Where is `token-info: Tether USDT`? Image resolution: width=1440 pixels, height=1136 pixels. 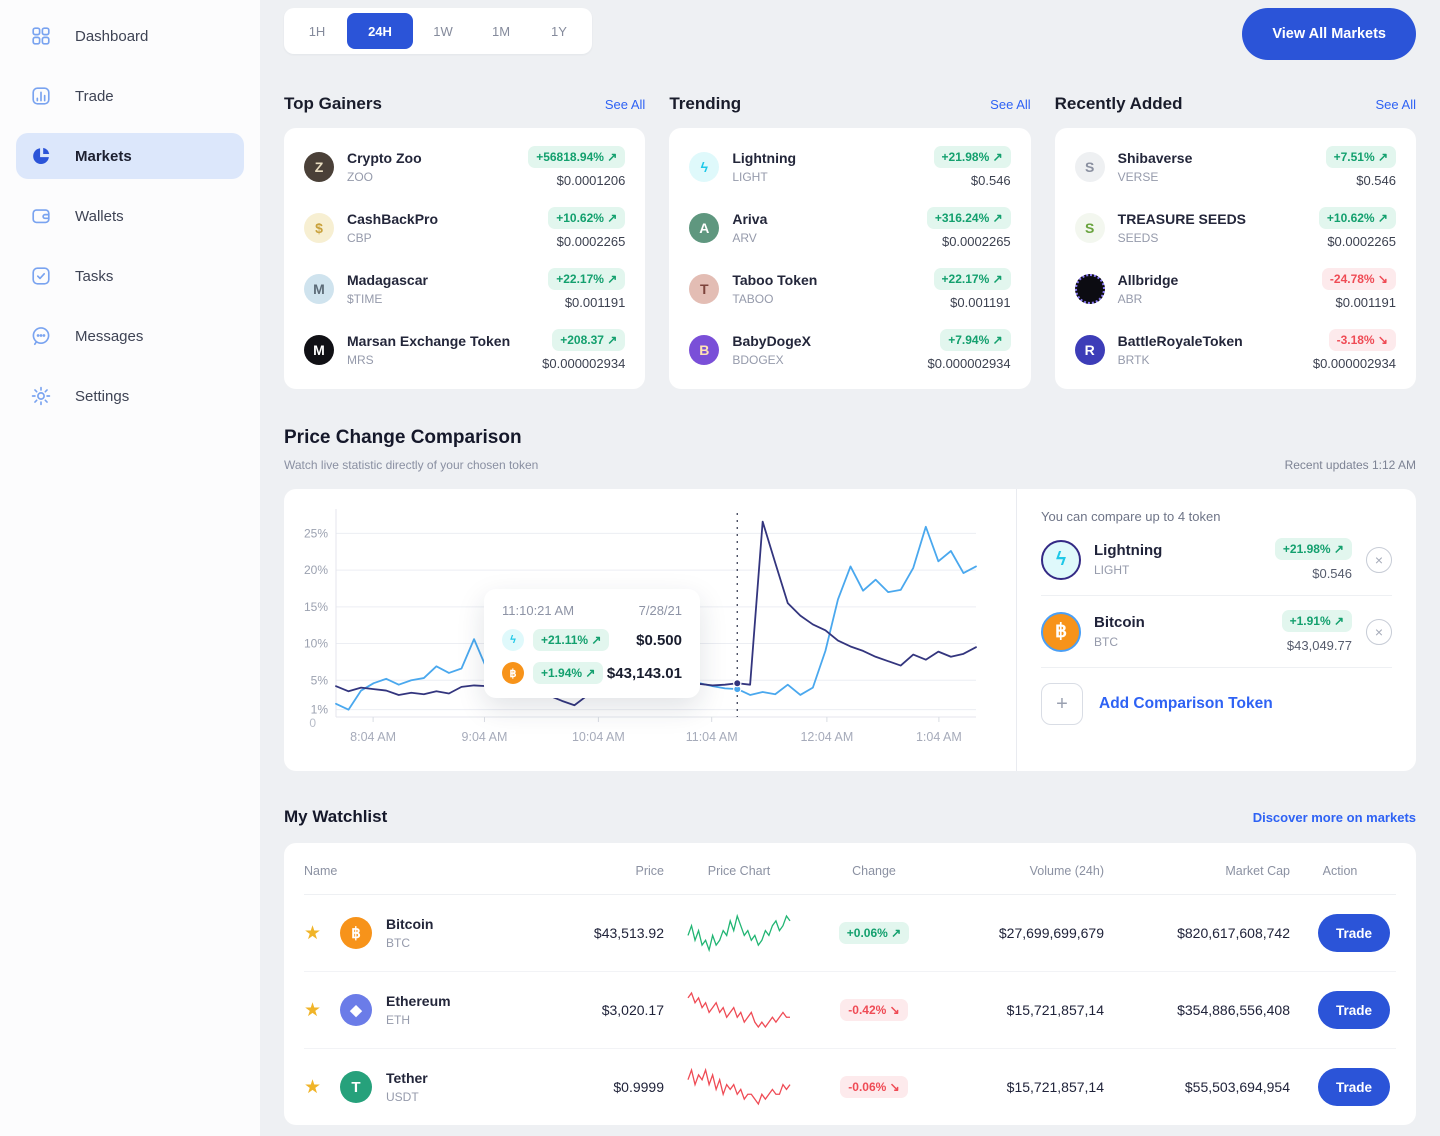
token-info: Tether USDT is located at coordinates (407, 1087).